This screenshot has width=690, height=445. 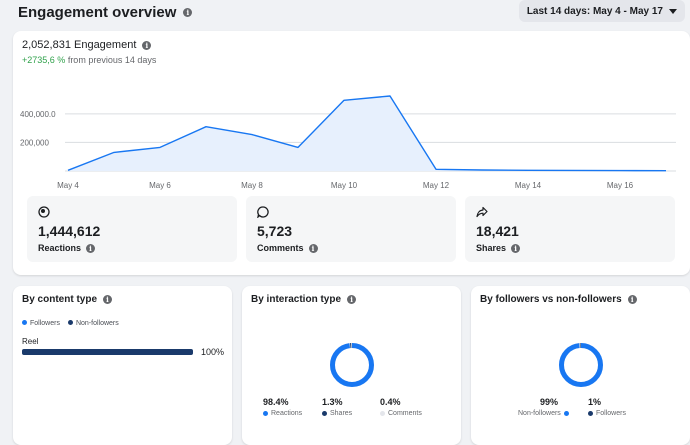 What do you see at coordinates (498, 248) in the screenshot?
I see `metric-label: Shares i` at bounding box center [498, 248].